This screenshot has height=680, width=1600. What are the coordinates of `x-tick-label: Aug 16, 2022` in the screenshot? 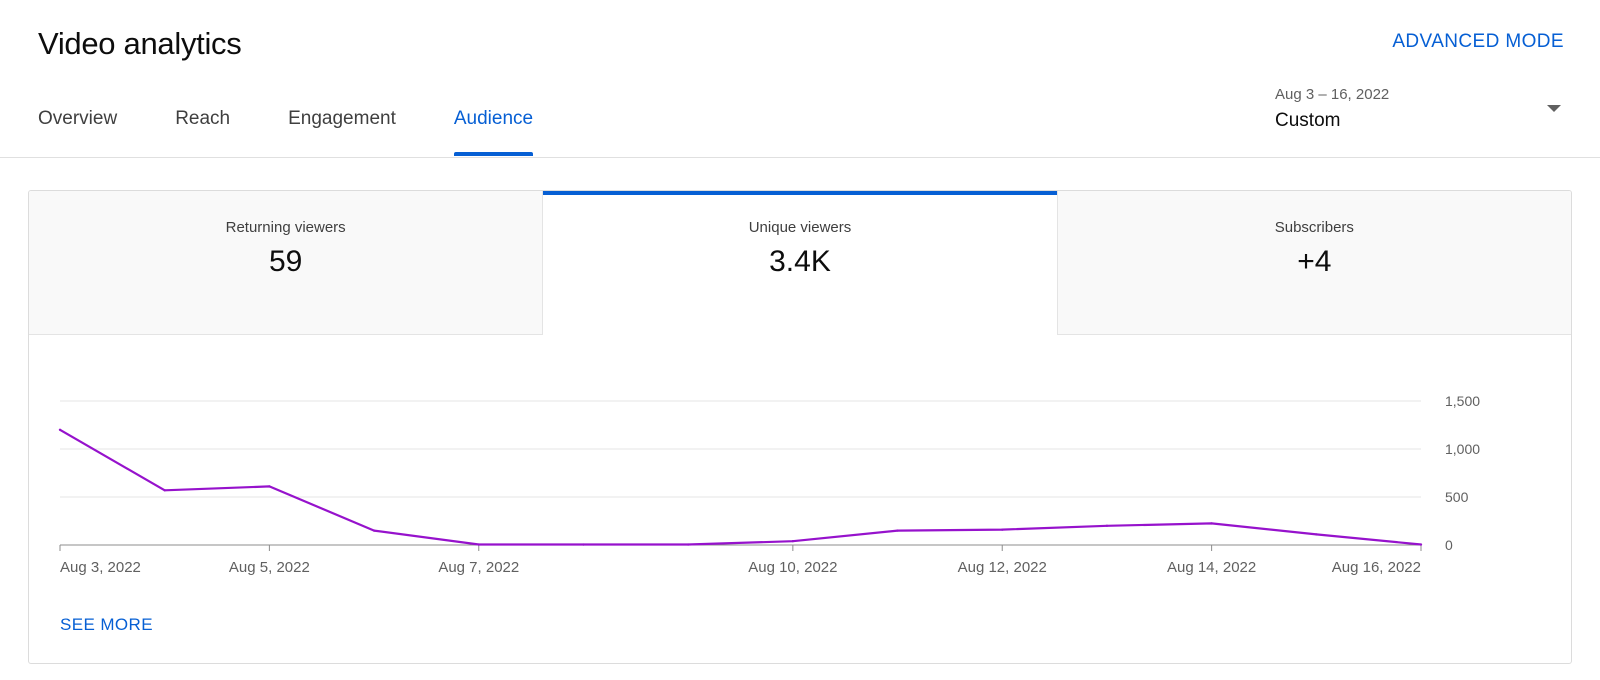 It's located at (1376, 567).